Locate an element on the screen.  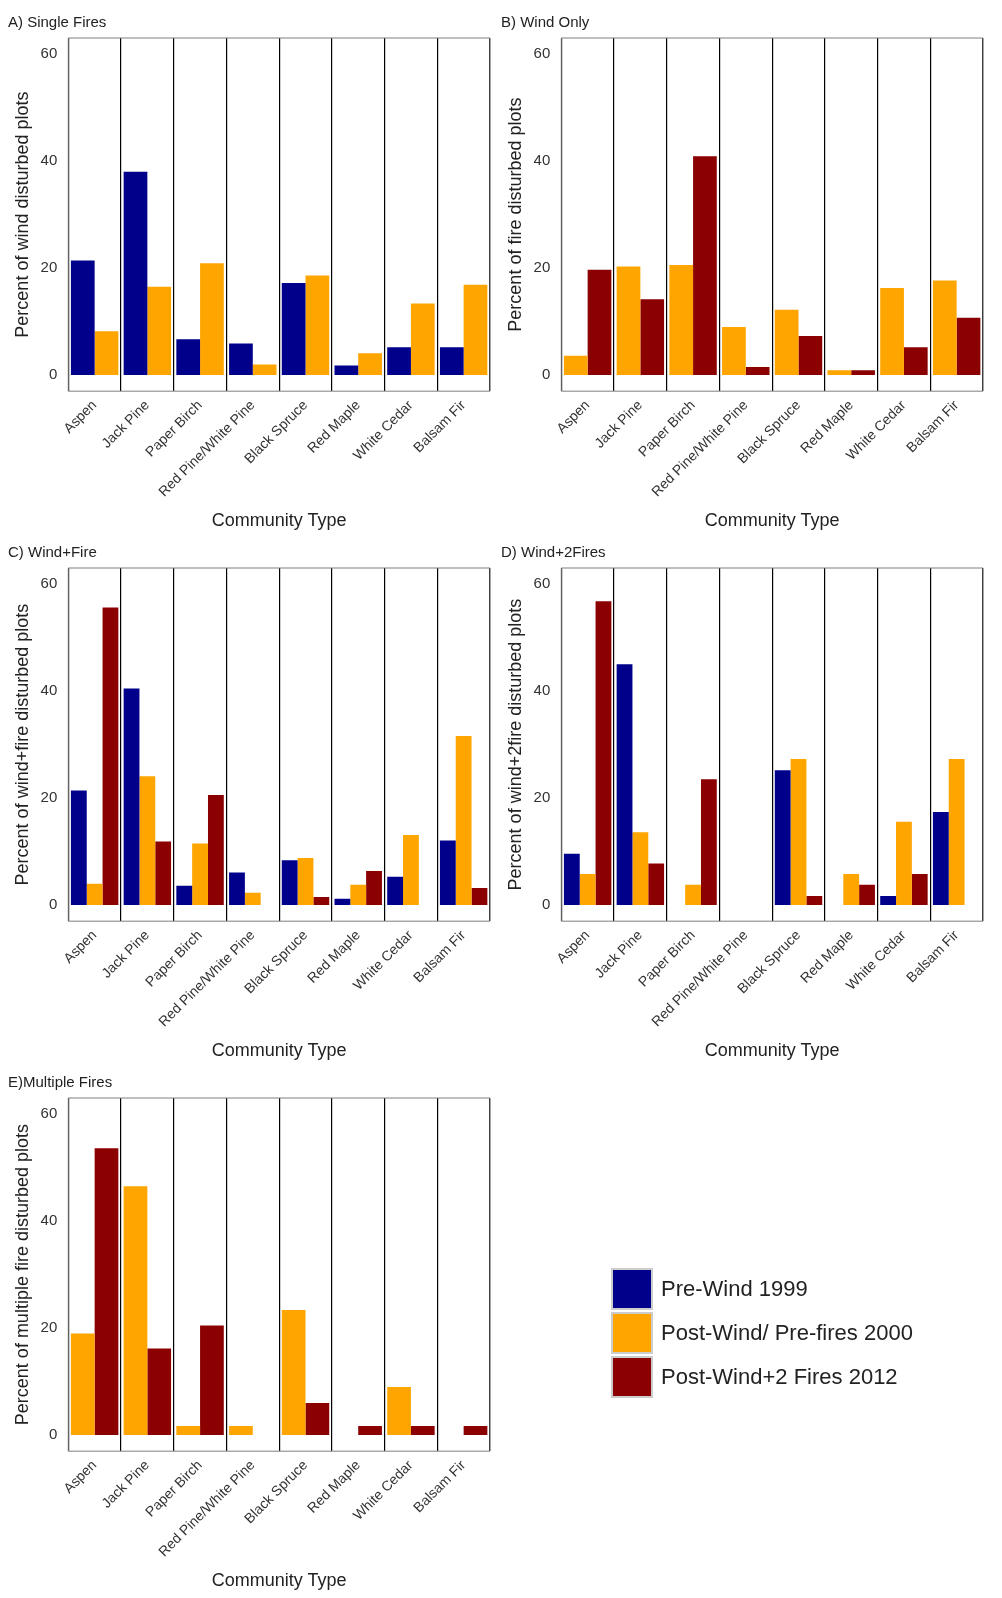
y-axis-title: Percent of wind+2fire disturbed plots is located at coordinates (514, 744).